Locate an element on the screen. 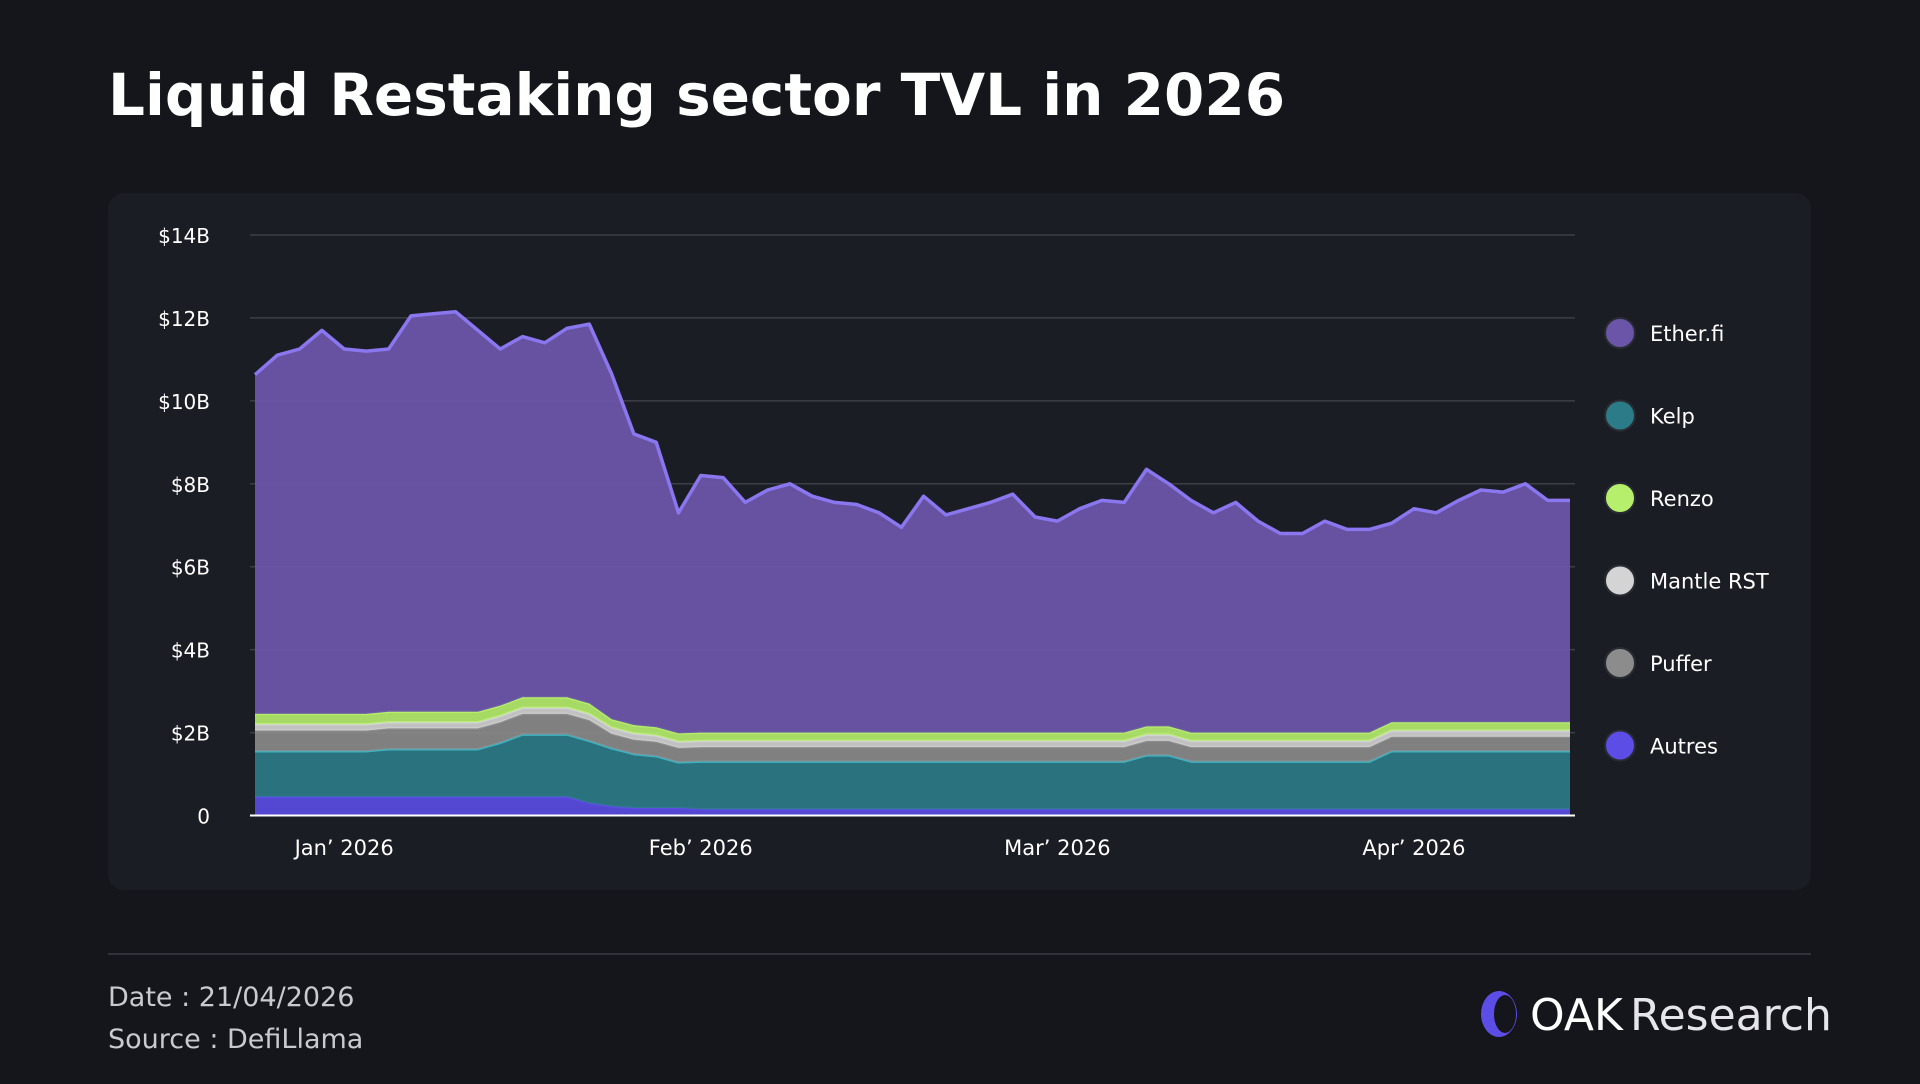 This screenshot has width=1920, height=1084. legend-label: Mantle RST is located at coordinates (1709, 582).